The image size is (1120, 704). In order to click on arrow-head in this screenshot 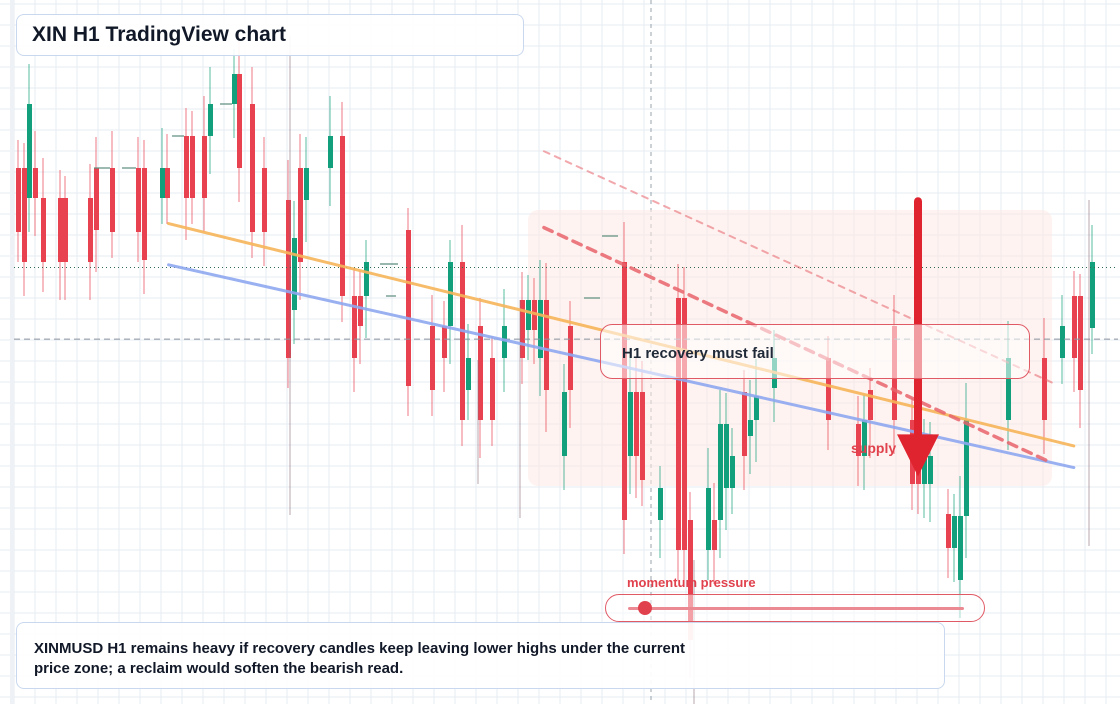, I will do `click(918, 455)`.